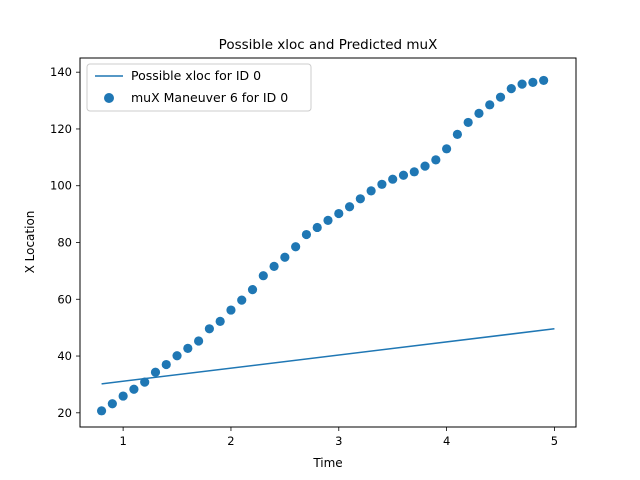 This screenshot has height=480, width=640. Describe the element at coordinates (61, 72) in the screenshot. I see `y-tick-label: 140` at that location.